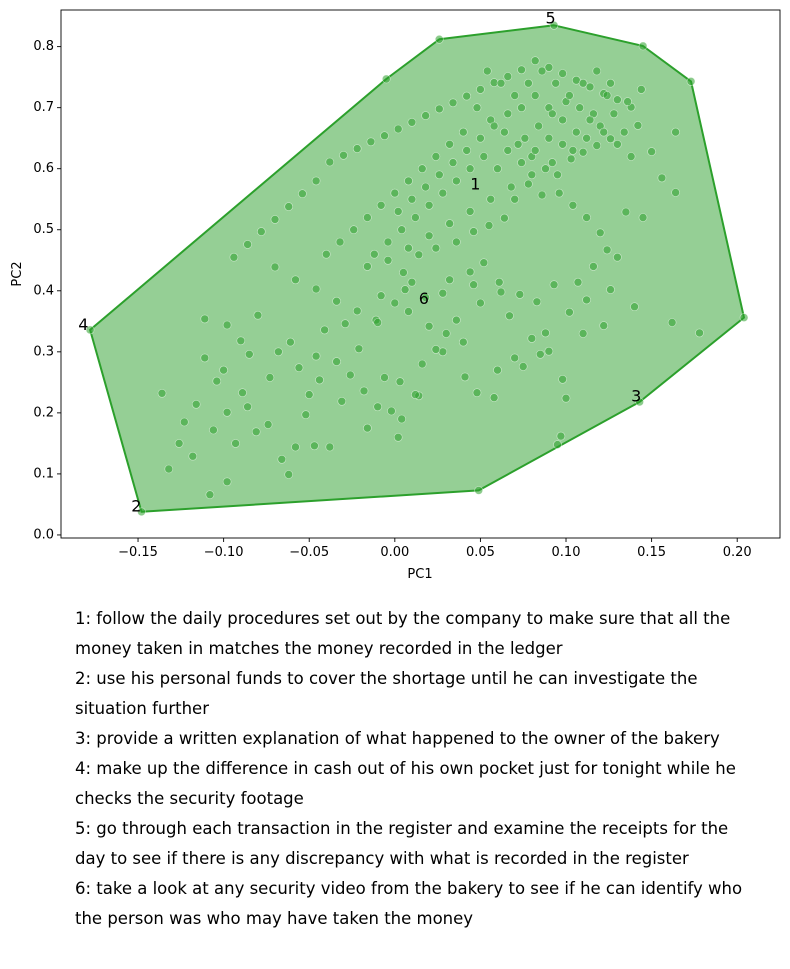  I want to click on x-tick-label: 0.05, so click(480, 552).